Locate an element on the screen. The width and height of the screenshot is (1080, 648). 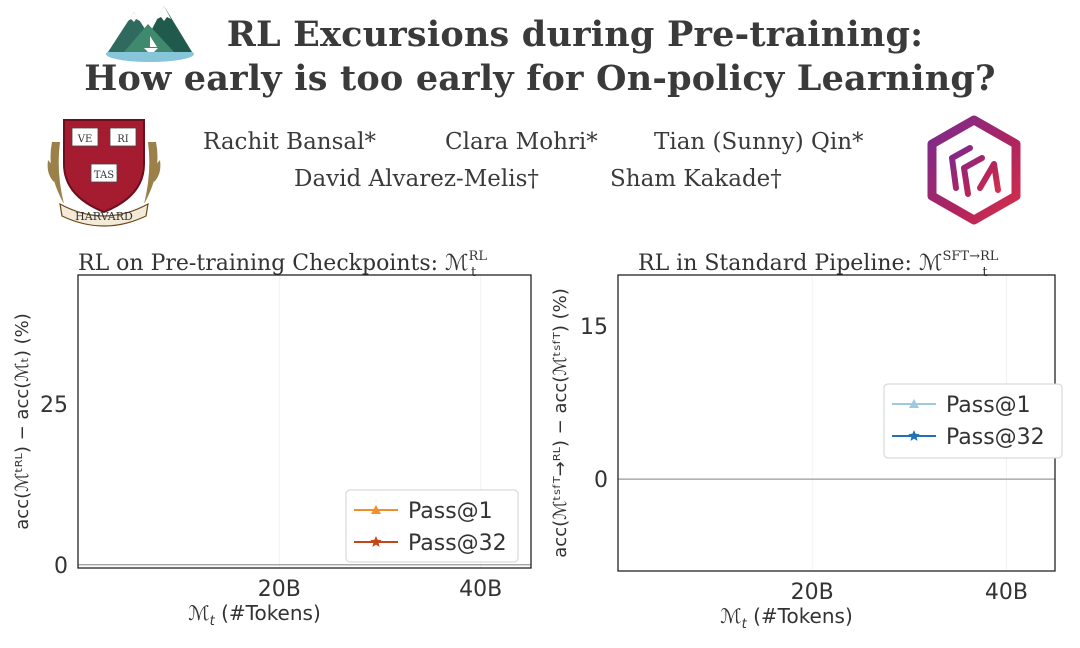
chart-title-text: RL on Pre-training Checkpoints: ℳ is located at coordinates (273, 263).